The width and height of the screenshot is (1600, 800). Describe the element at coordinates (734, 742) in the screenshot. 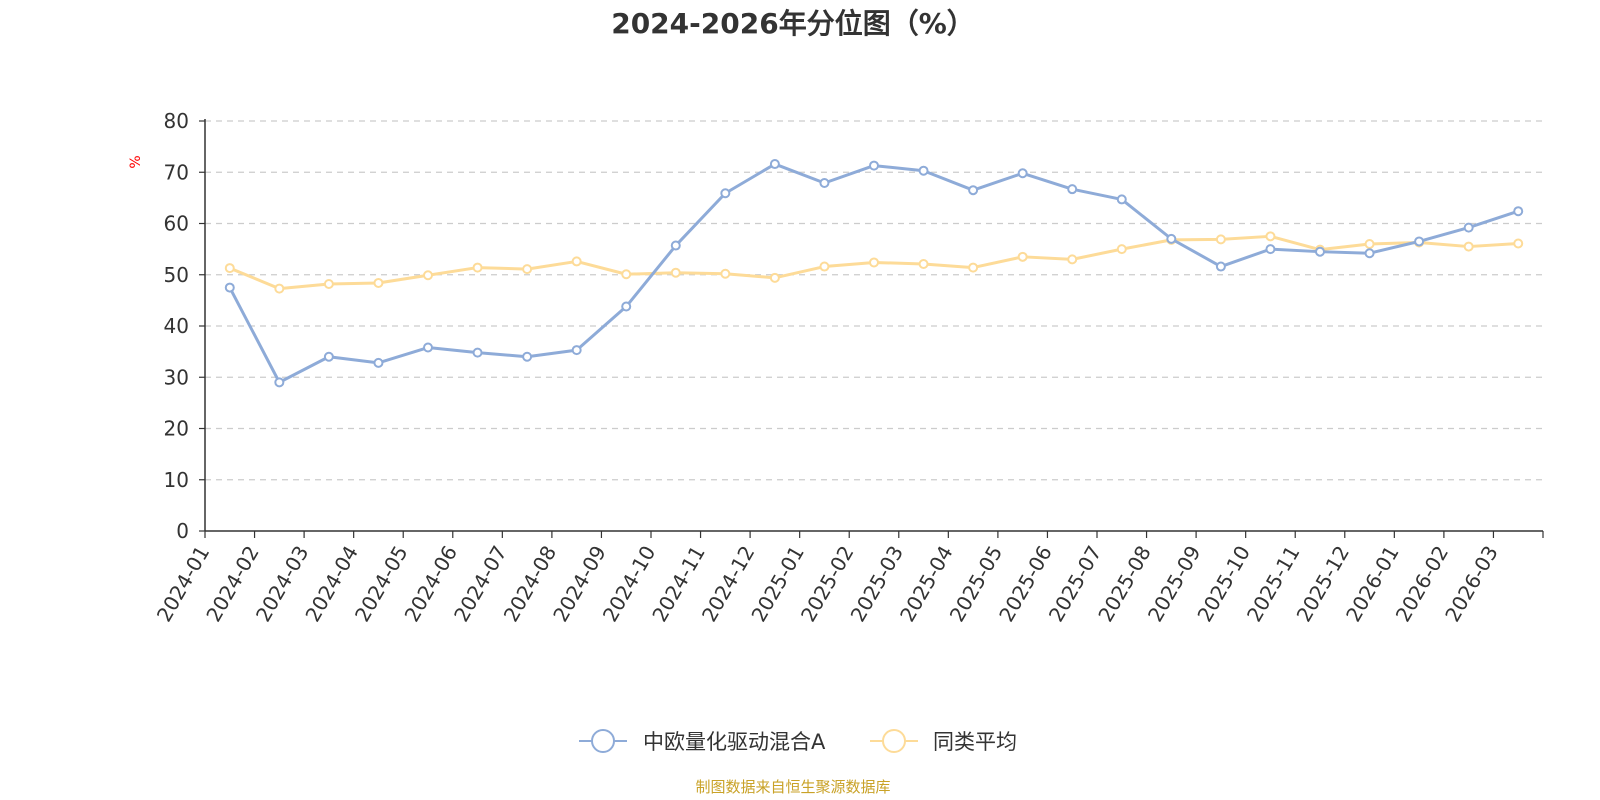

I see `legend-label: 中欧量化驱动混合A` at that location.